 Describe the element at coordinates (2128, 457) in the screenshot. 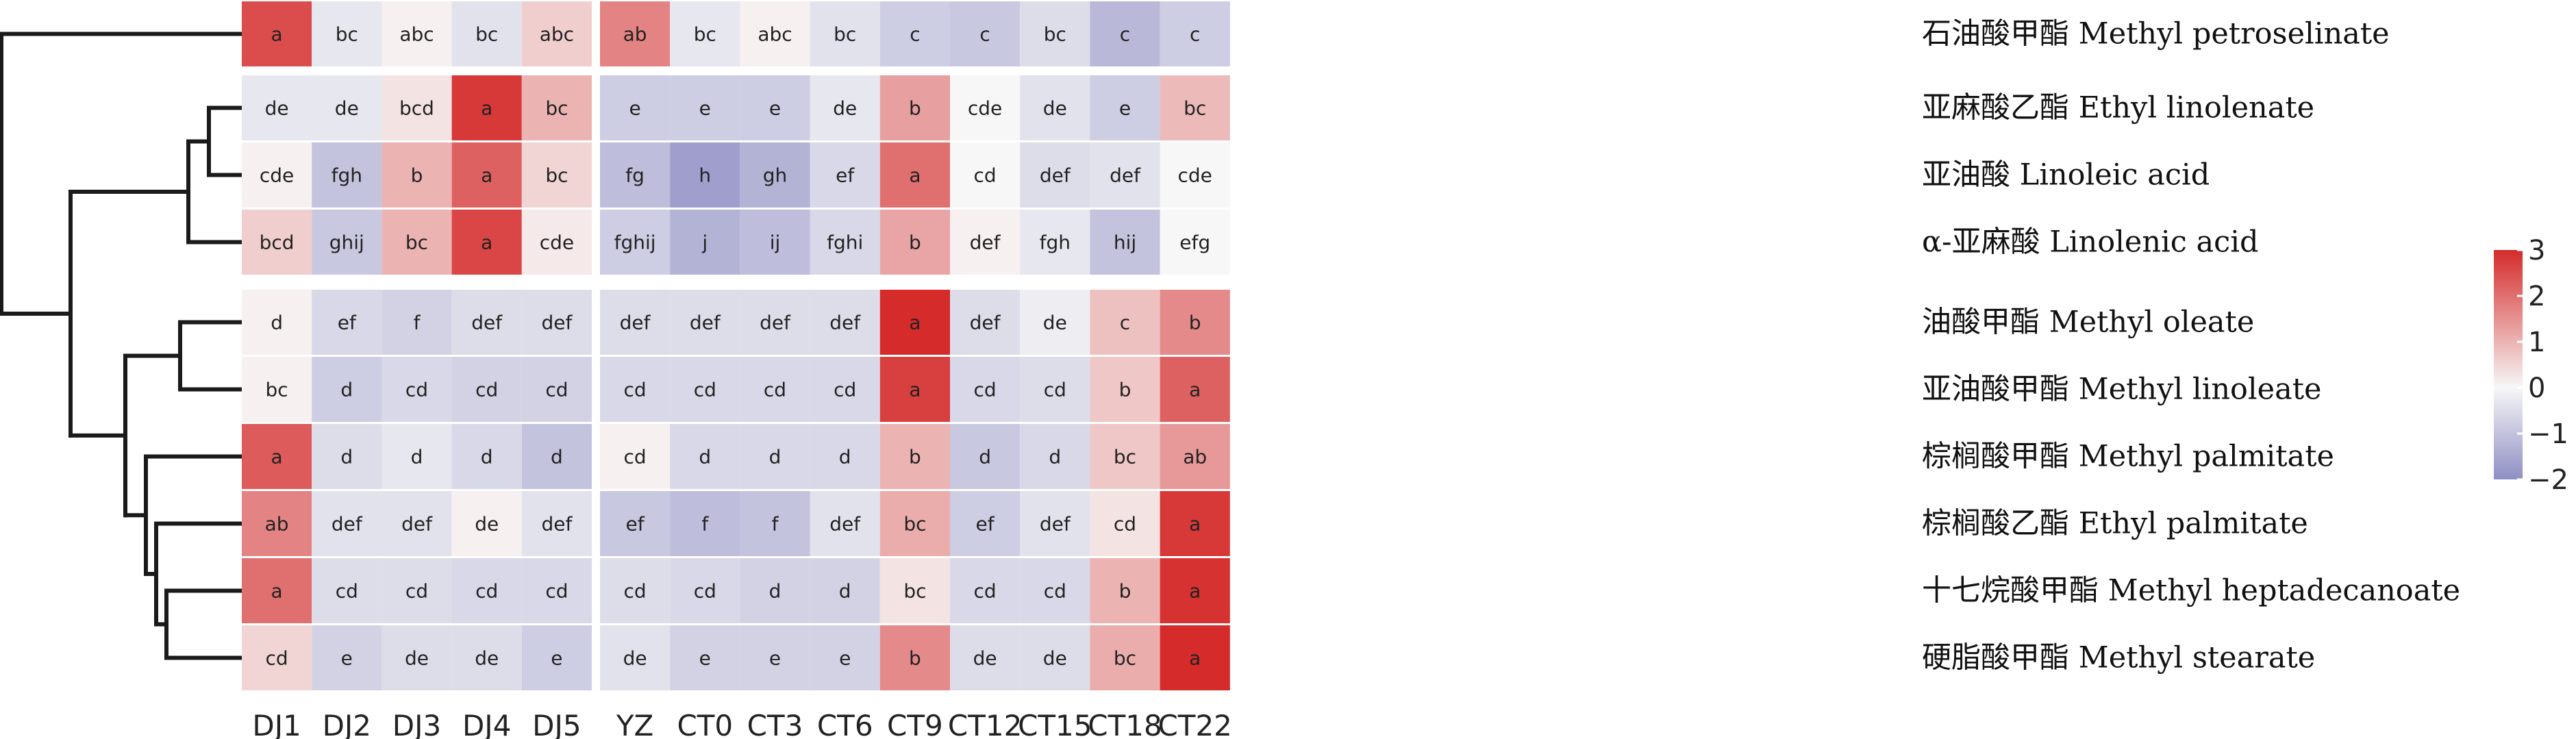

I see `row-label: 棕榈酸甲酯 Methyl palmitate` at that location.